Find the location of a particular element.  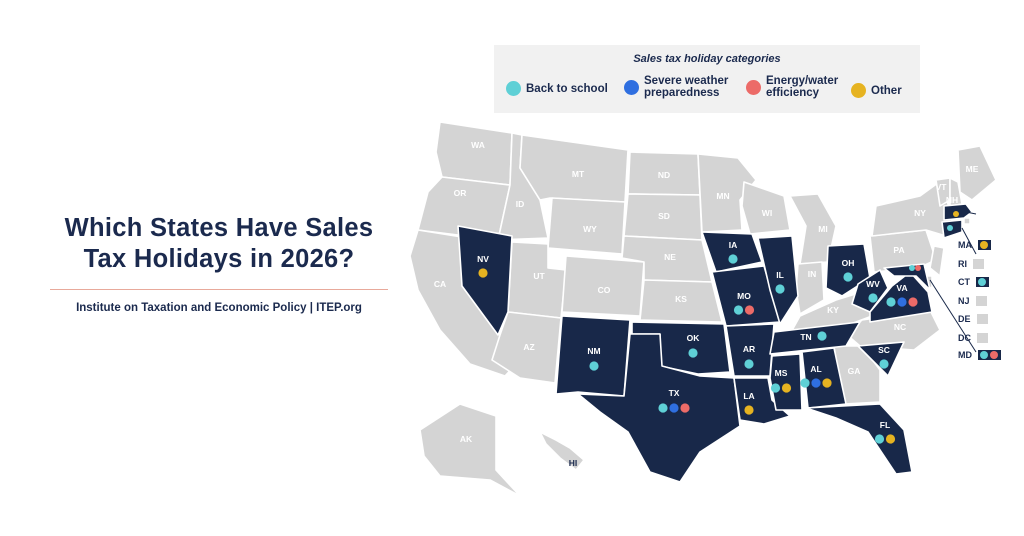

state-MT is located at coordinates (574, 168).